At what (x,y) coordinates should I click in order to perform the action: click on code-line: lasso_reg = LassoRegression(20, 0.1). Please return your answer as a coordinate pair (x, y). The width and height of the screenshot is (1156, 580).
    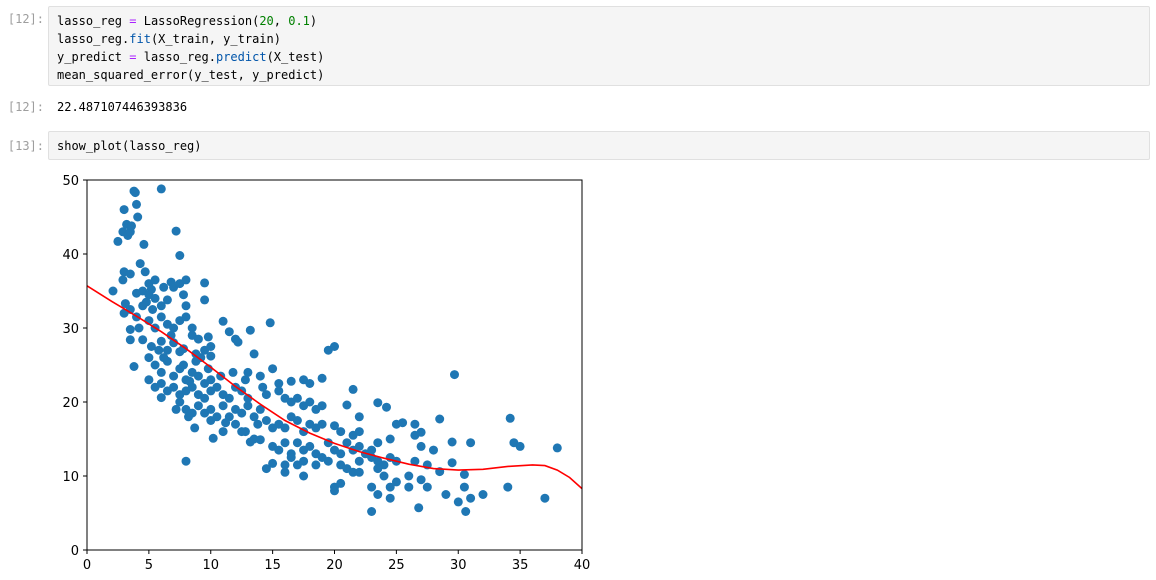
    Looking at the image, I should click on (603, 21).